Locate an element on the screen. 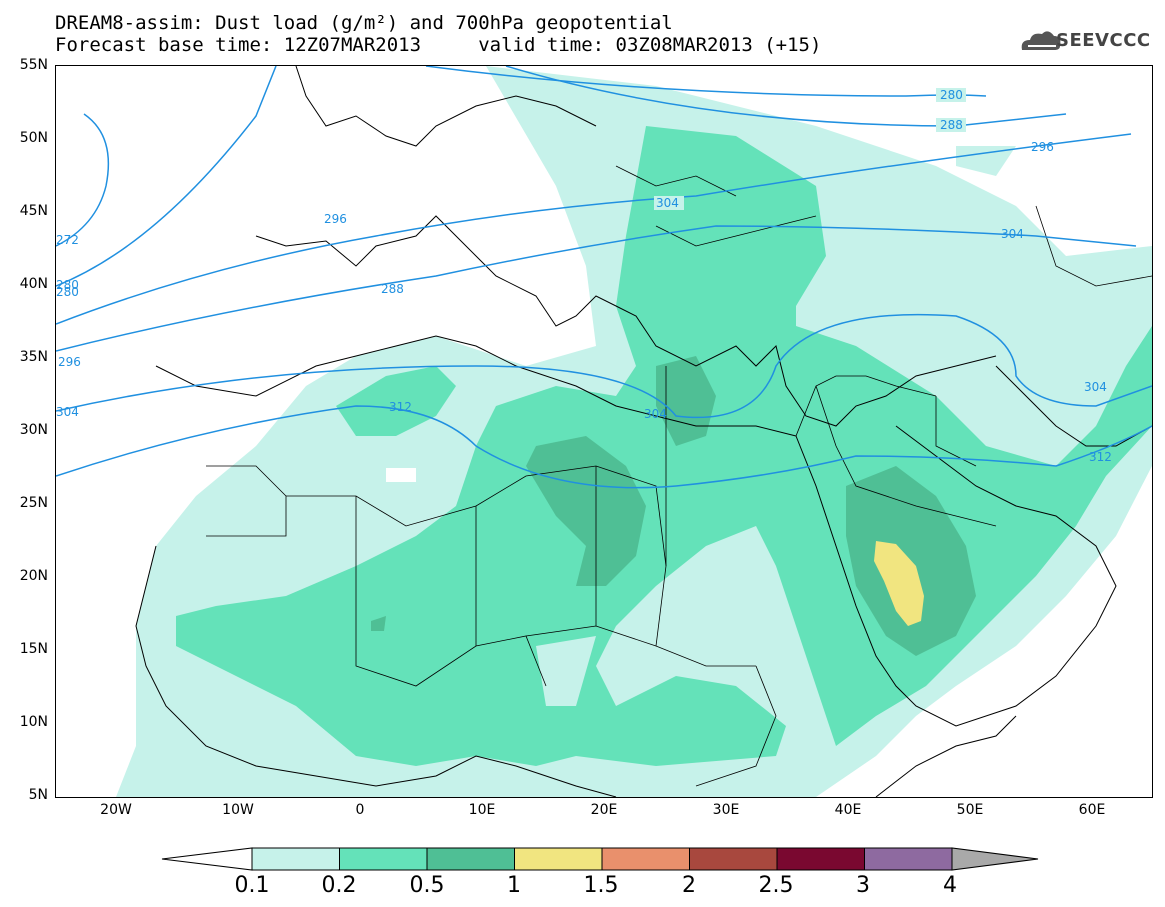  colorbar is located at coordinates (600, 859).